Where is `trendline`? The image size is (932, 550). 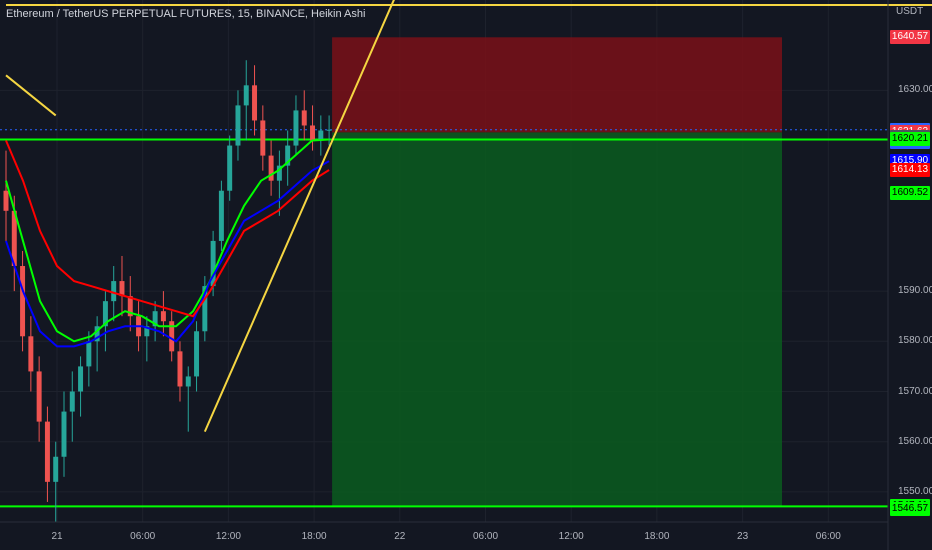
trendline is located at coordinates (31, 95).